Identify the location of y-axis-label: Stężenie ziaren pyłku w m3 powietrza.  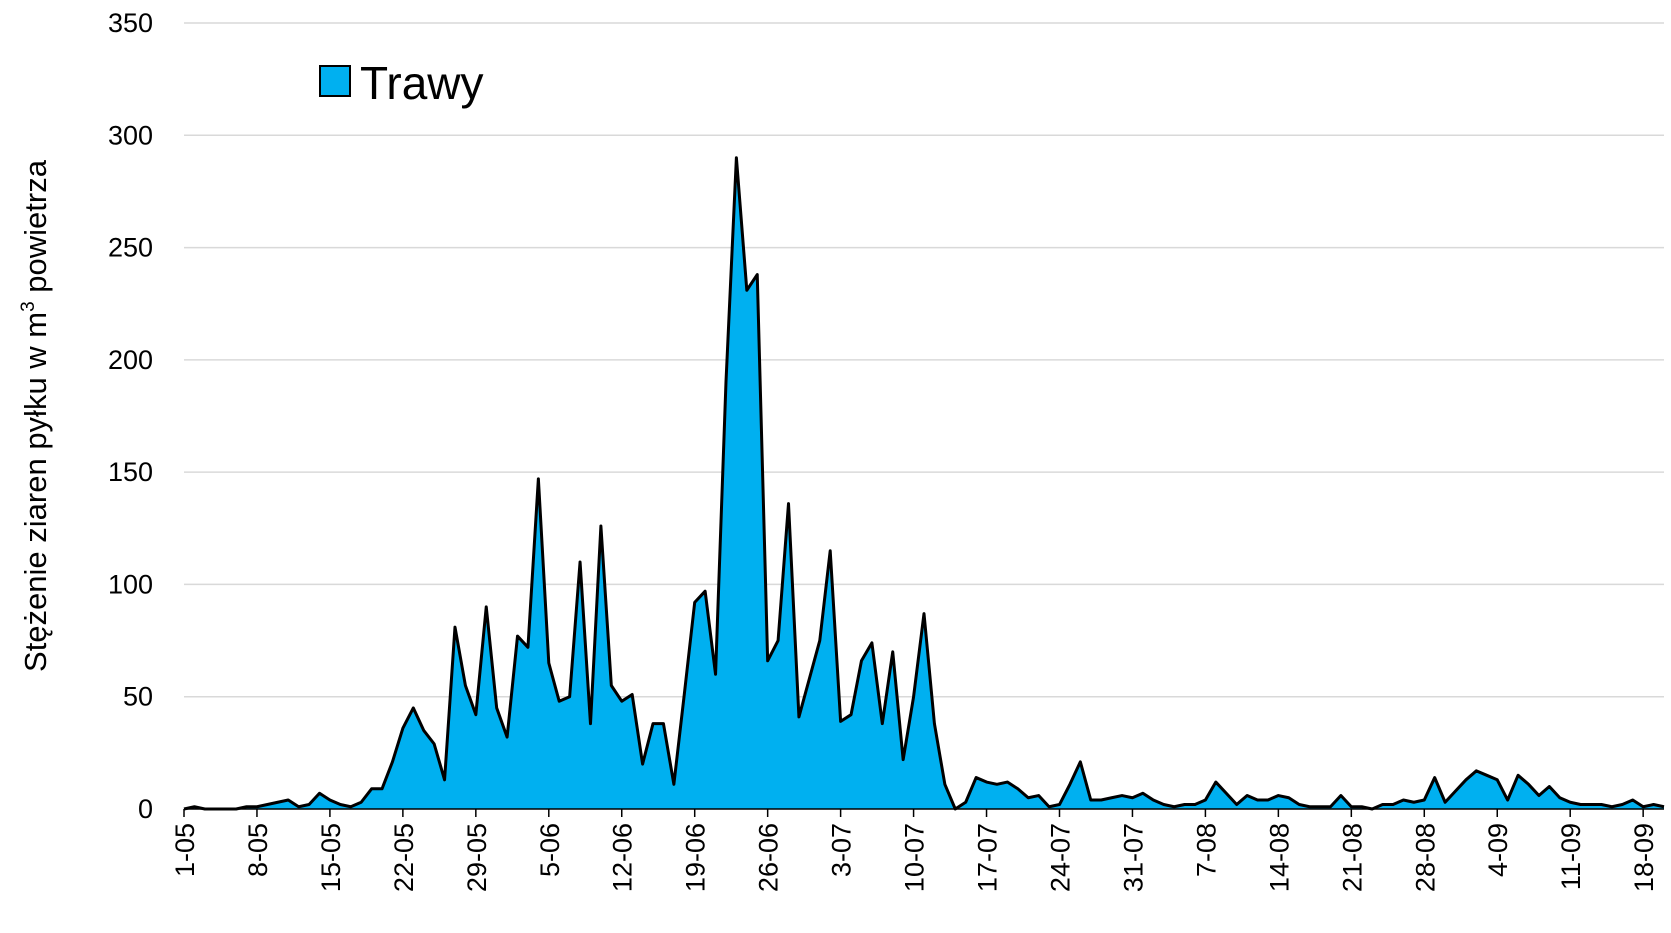
(35, 415).